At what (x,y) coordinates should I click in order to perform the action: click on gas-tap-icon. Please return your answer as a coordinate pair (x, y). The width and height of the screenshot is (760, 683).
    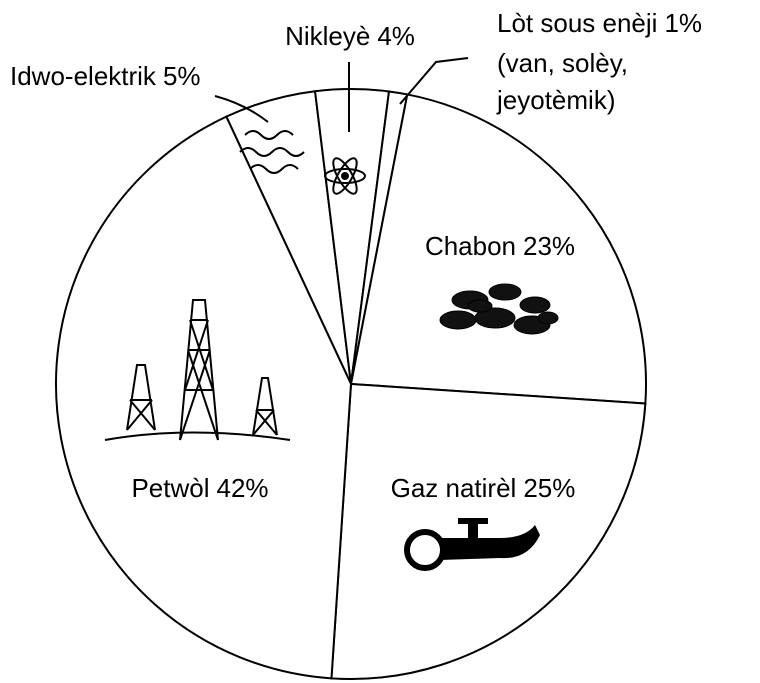
    Looking at the image, I should click on (472, 544).